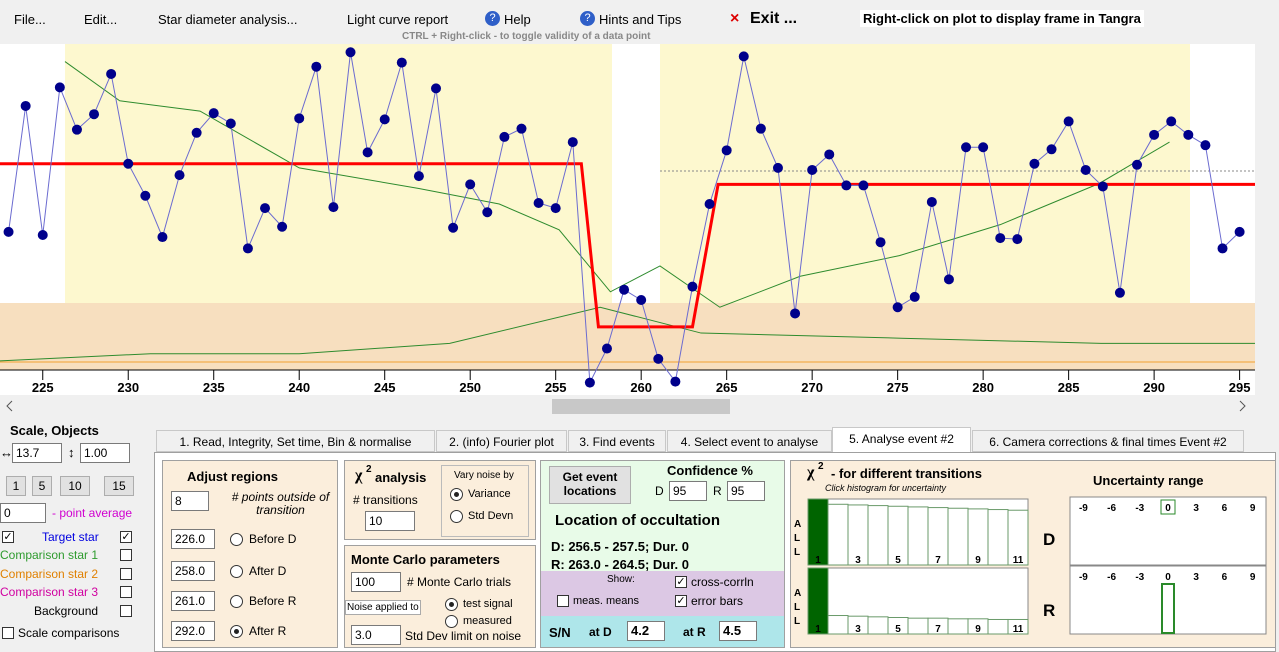  What do you see at coordinates (42, 486) in the screenshot?
I see `button: 5` at bounding box center [42, 486].